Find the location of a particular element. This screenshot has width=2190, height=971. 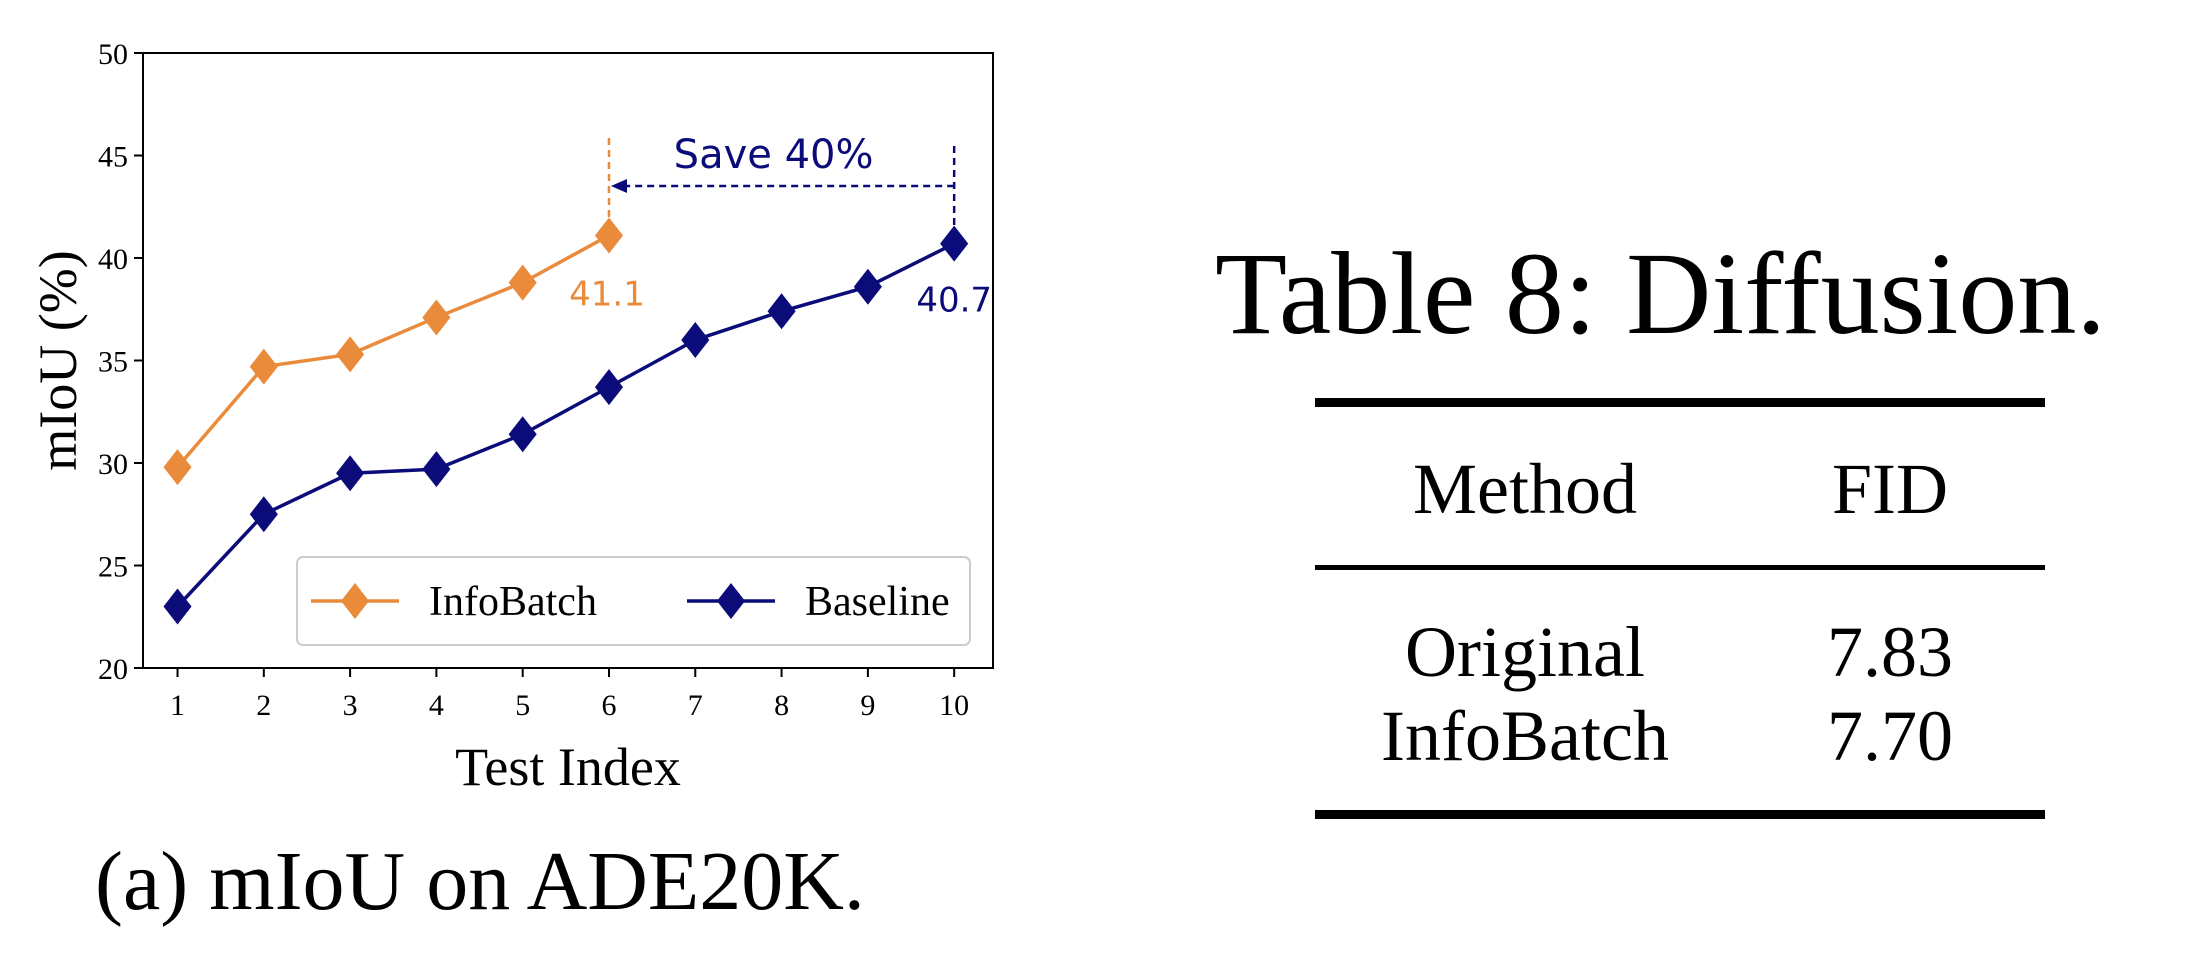

table-header-method: Method is located at coordinates (1525, 489).